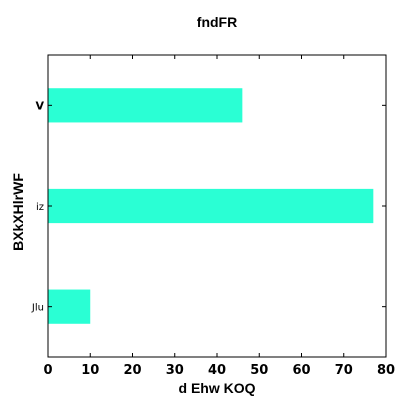 This screenshot has height=408, width=408. What do you see at coordinates (145, 105) in the screenshot?
I see `bar-v` at bounding box center [145, 105].